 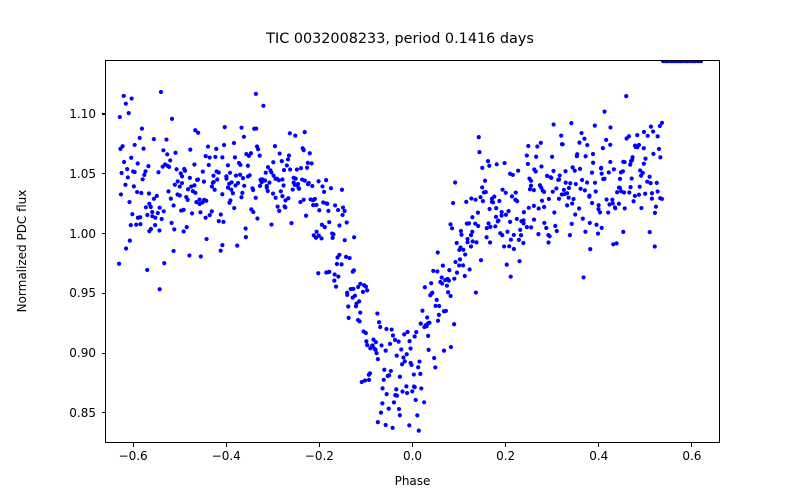 I want to click on x-tick-label: 0.4, so click(x=599, y=456).